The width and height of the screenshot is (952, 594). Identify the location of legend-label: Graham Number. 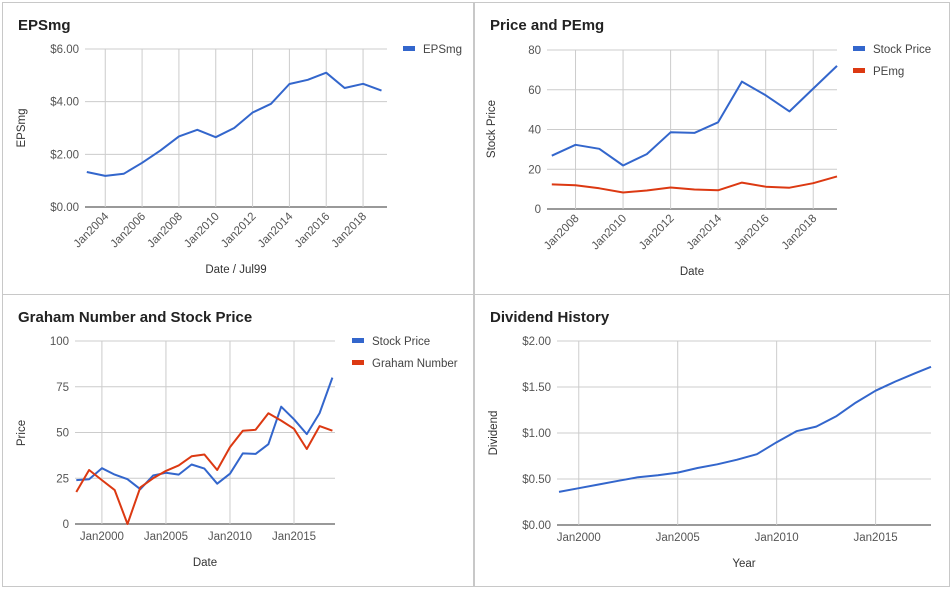
(415, 364).